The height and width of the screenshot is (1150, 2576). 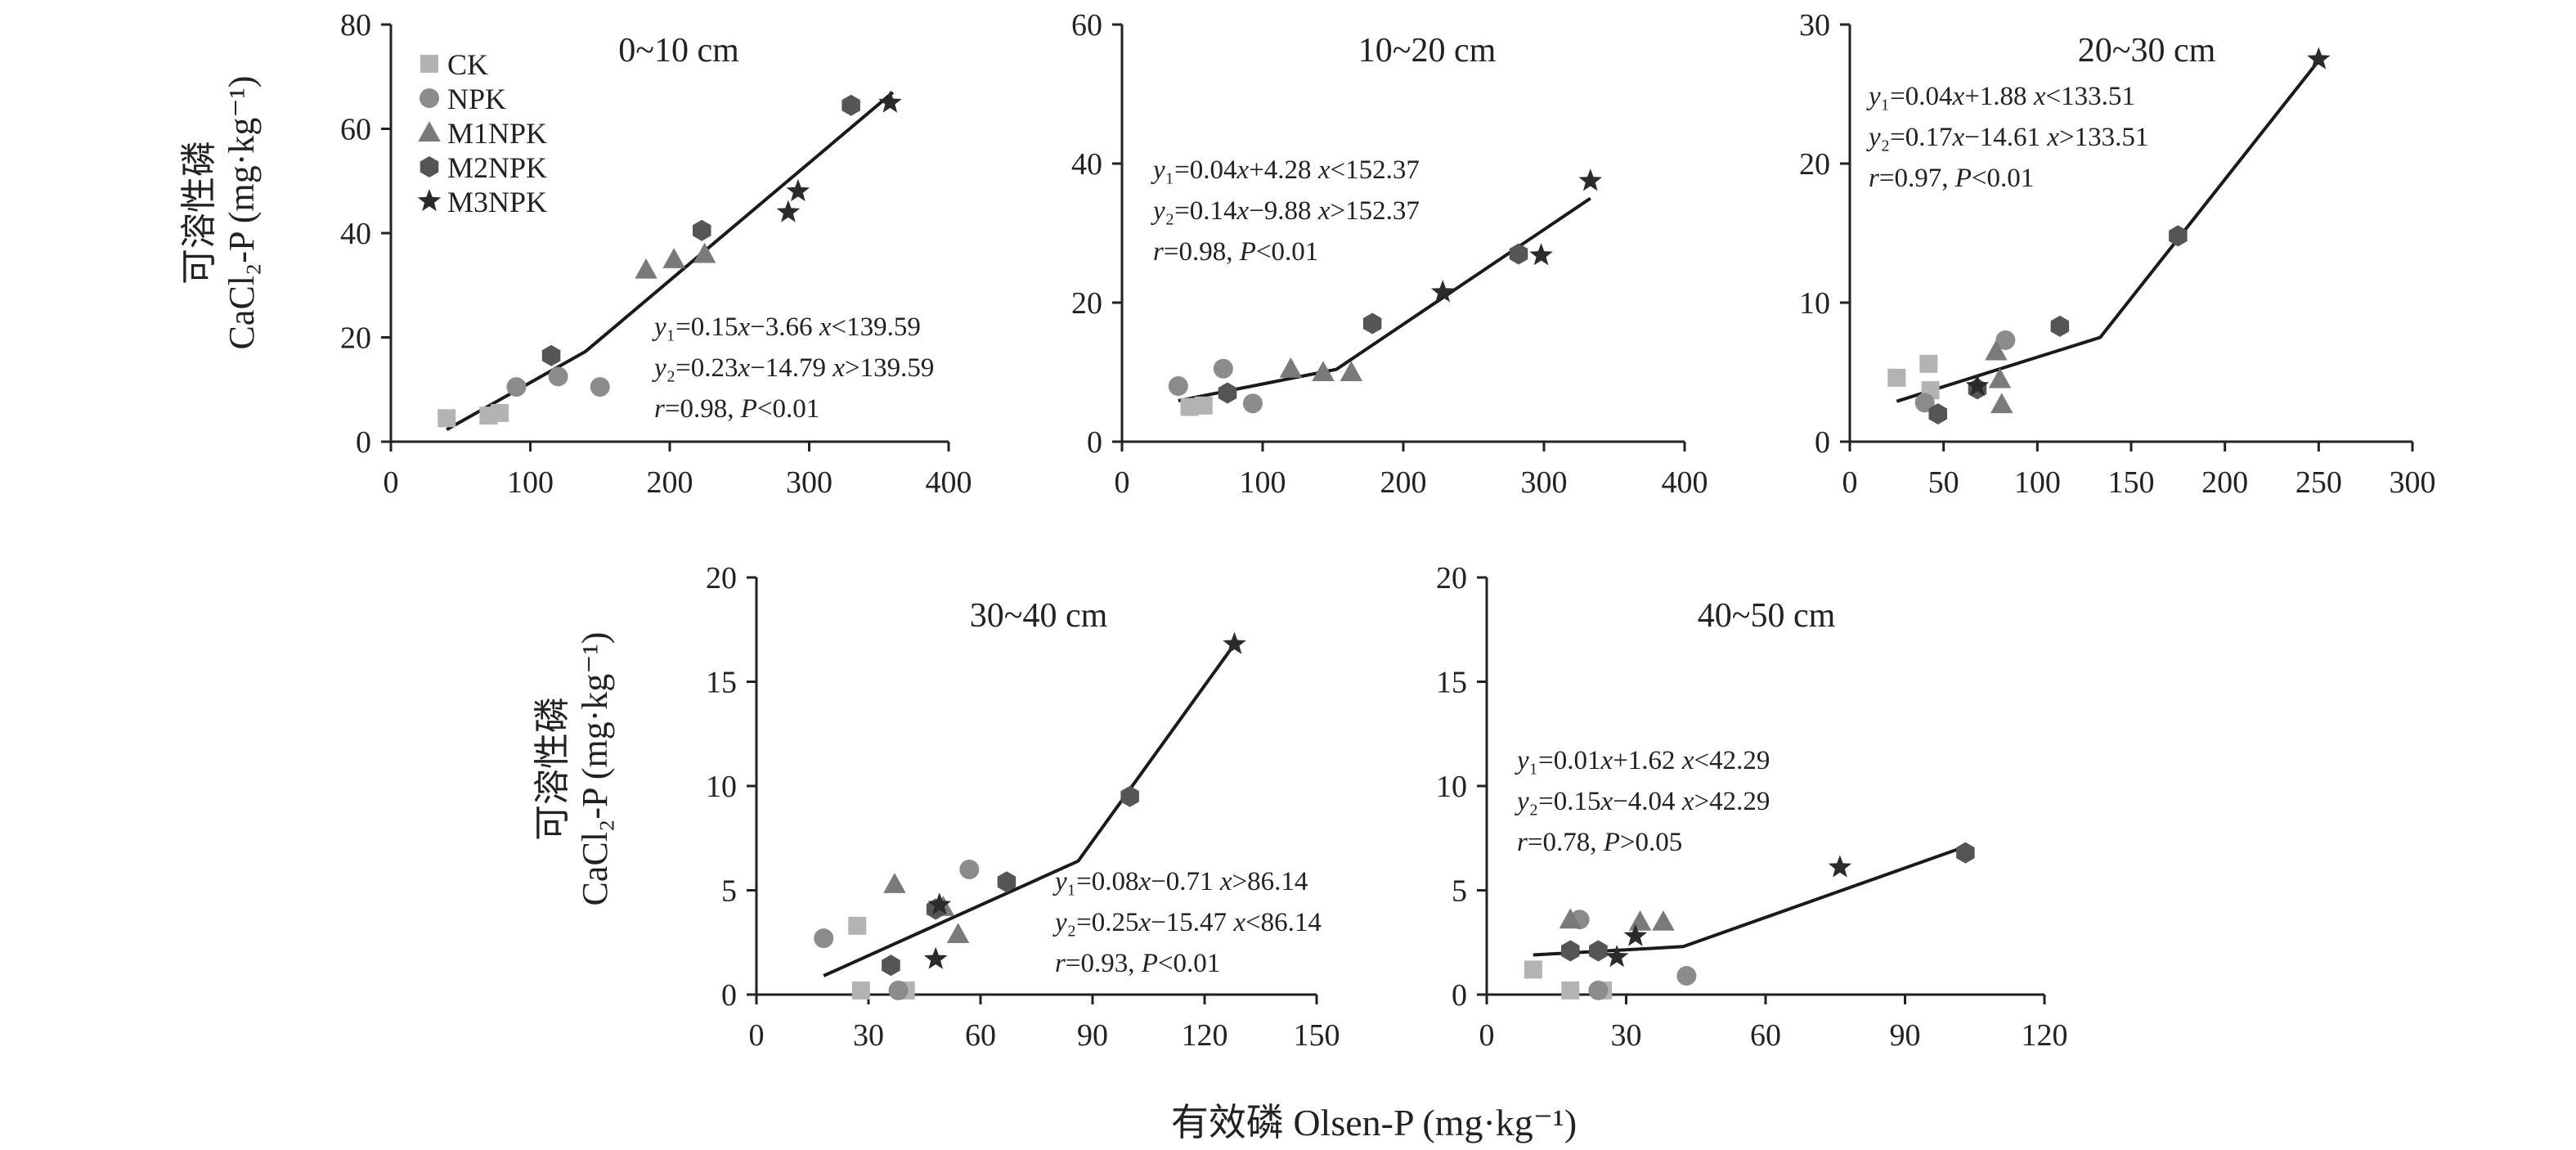 What do you see at coordinates (1626, 1035) in the screenshot?
I see `panel-5-x-tick-label: 30` at bounding box center [1626, 1035].